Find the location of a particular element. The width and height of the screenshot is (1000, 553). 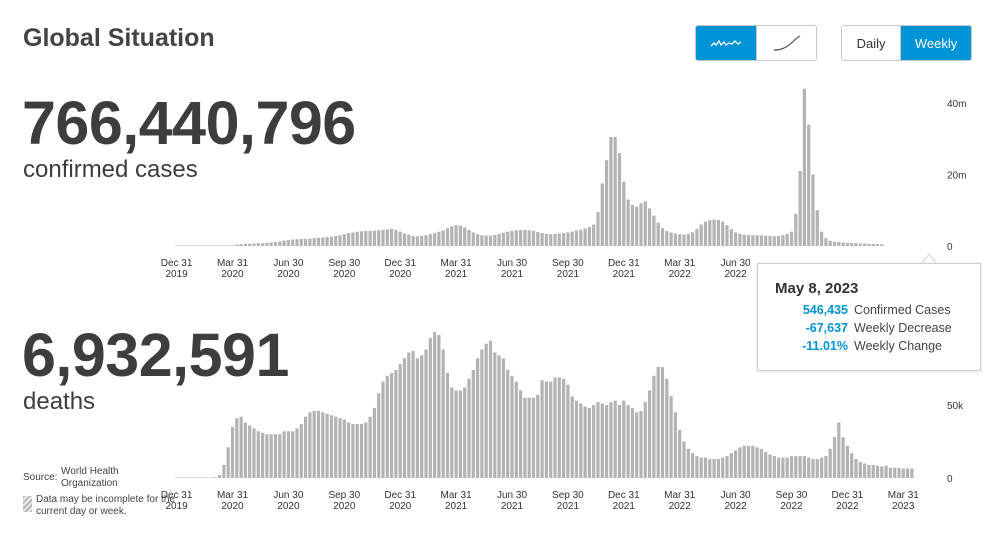

tooltip-change-label: Weekly Decrease is located at coordinates (903, 328).